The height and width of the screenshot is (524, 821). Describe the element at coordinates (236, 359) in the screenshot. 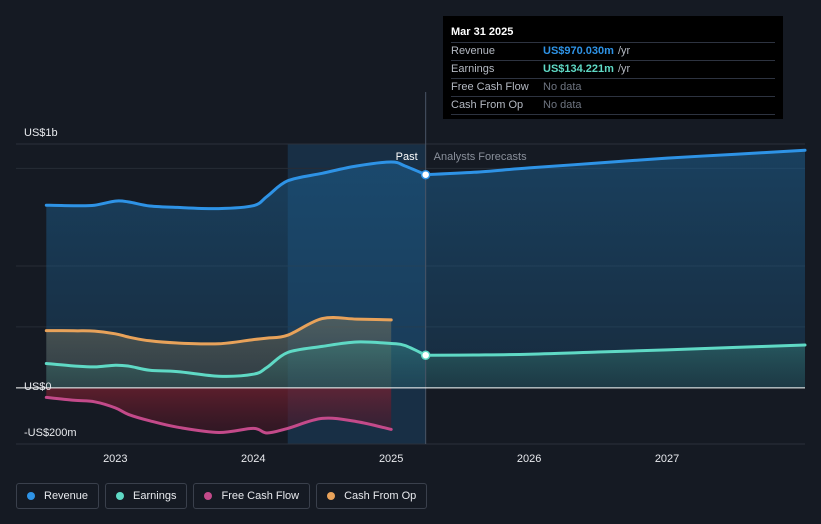

I see `series-line-earnings` at that location.